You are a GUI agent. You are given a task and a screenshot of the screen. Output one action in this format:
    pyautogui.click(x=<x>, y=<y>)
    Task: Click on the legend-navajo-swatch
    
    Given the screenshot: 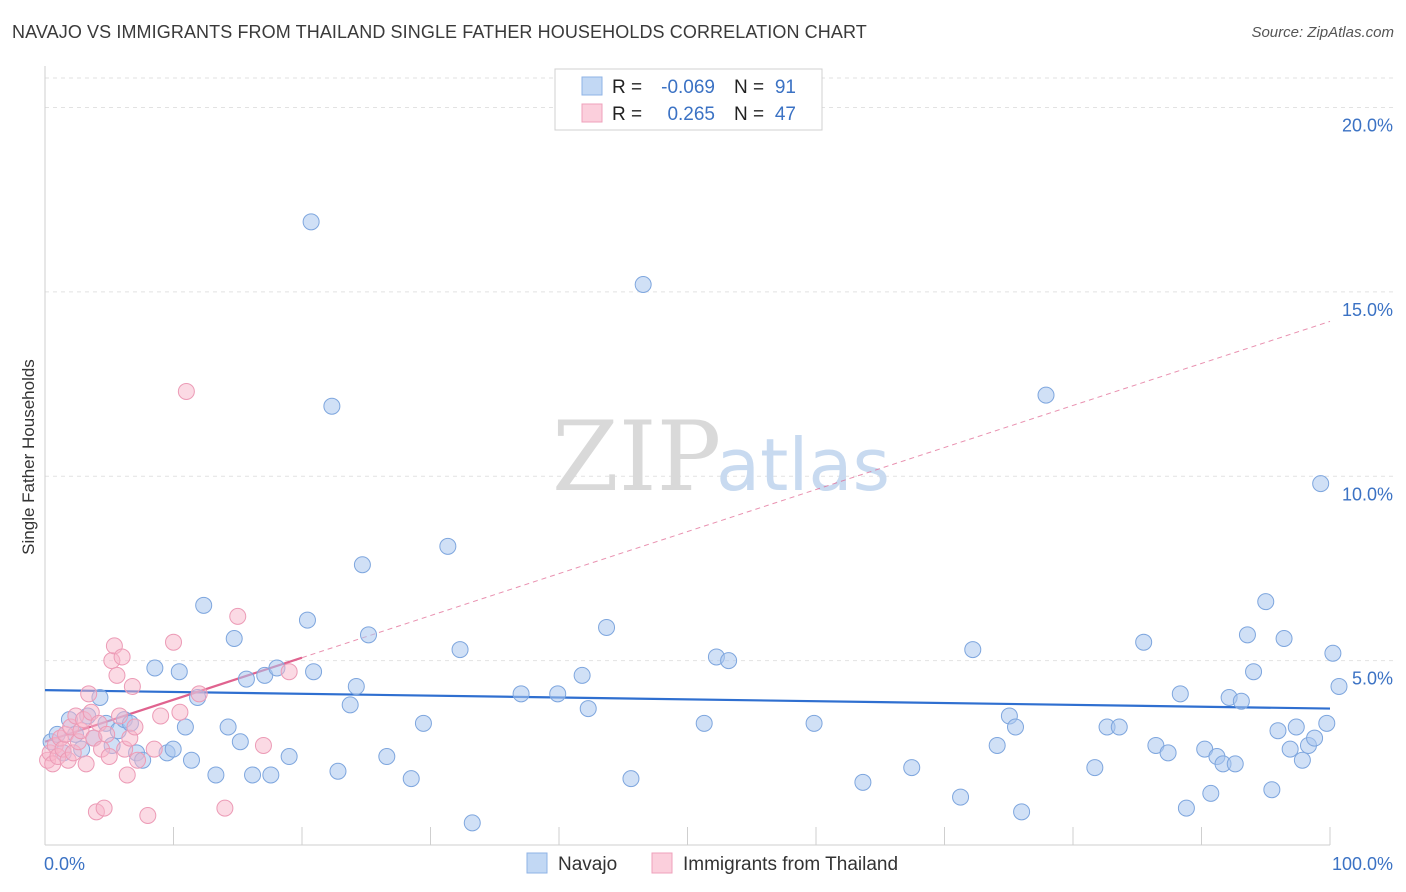 What is the action you would take?
    pyautogui.click(x=537, y=863)
    